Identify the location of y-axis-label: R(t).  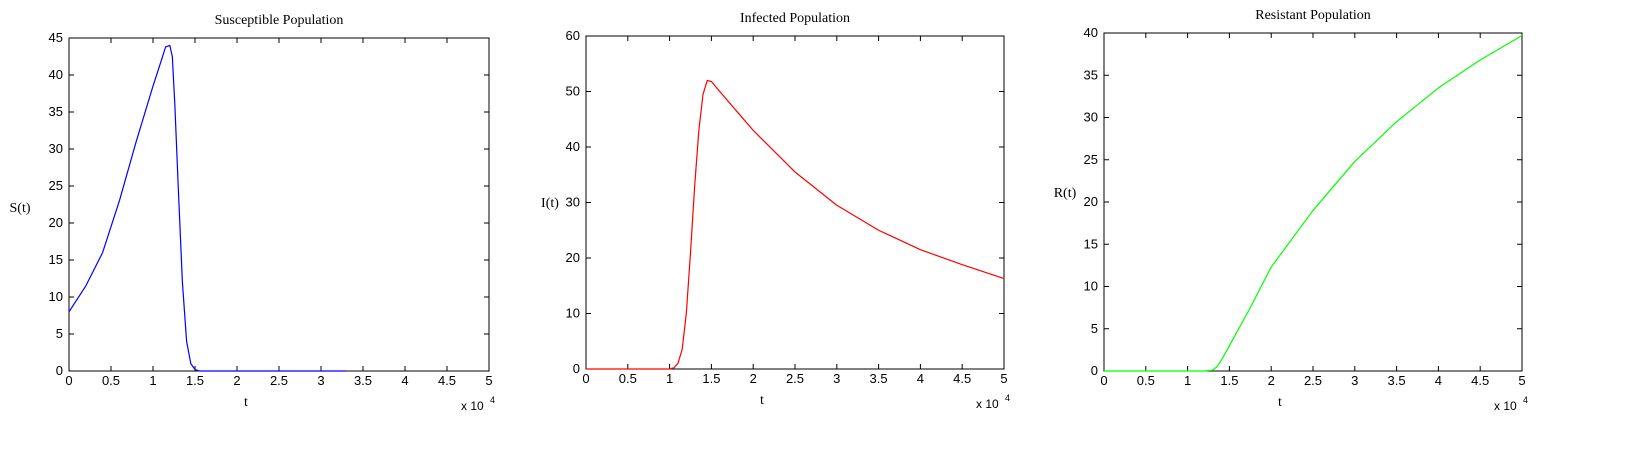
(1065, 193).